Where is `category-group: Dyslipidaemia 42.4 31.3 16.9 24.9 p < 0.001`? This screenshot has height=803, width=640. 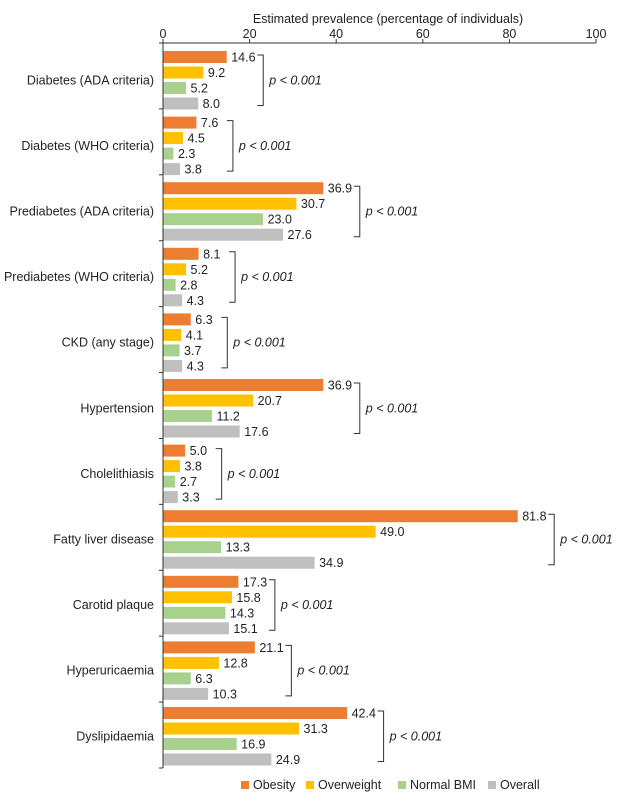
category-group: Dyslipidaemia 42.4 31.3 16.9 24.9 p < 0.001 is located at coordinates (259, 737).